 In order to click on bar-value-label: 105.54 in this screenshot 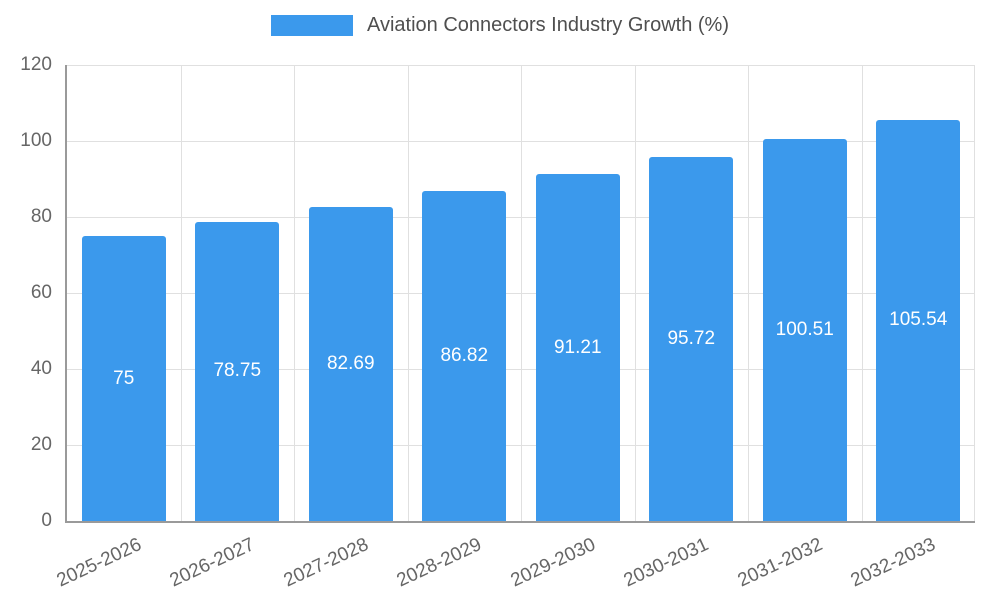, I will do `click(918, 320)`.